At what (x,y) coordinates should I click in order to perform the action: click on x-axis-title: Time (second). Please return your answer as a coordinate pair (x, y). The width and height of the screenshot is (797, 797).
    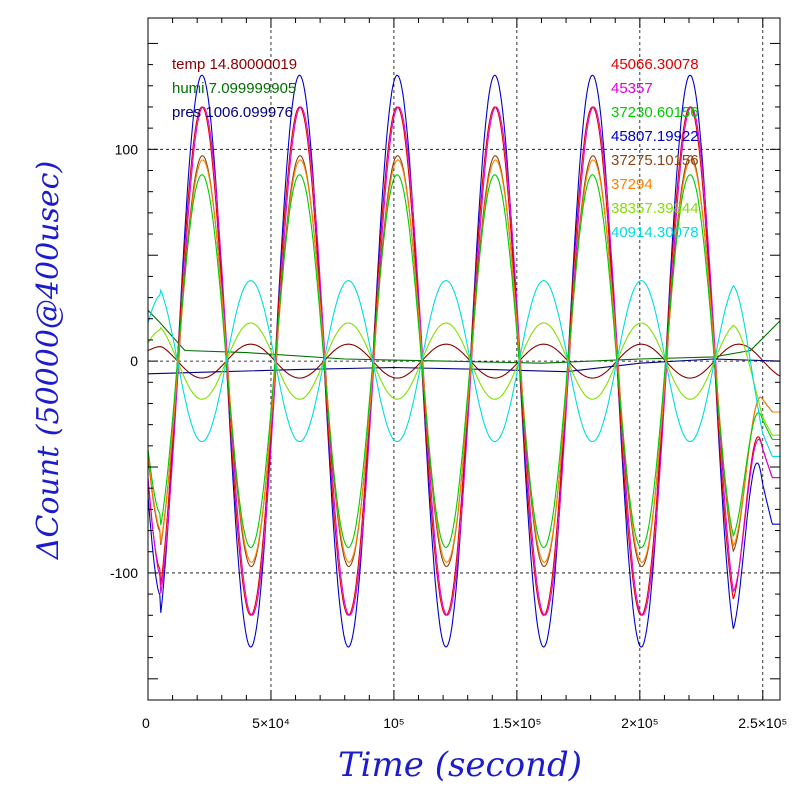
    Looking at the image, I should click on (460, 765).